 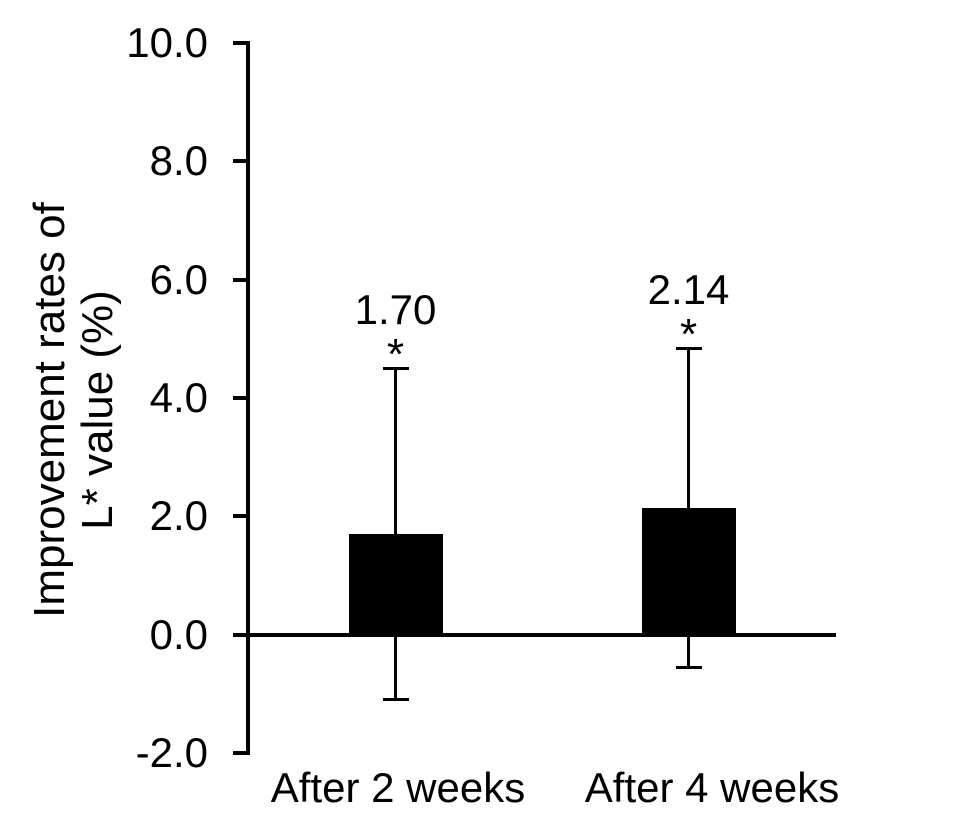 I want to click on bar-value-label: 1.70, so click(x=395, y=310).